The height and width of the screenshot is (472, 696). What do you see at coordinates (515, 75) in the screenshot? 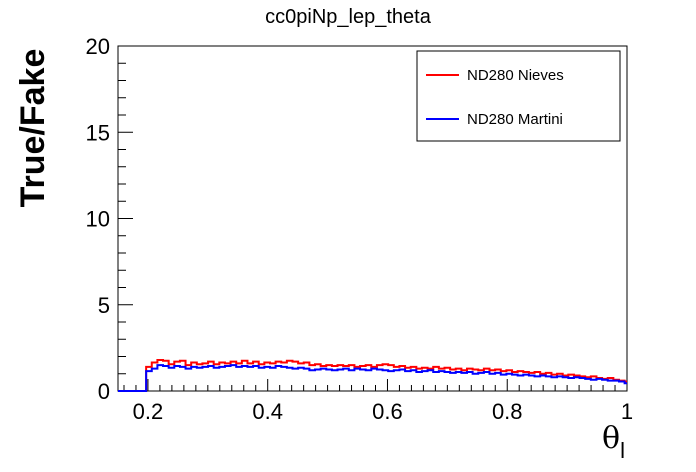
I see `legend-label-nieves: ND280 Nieves` at bounding box center [515, 75].